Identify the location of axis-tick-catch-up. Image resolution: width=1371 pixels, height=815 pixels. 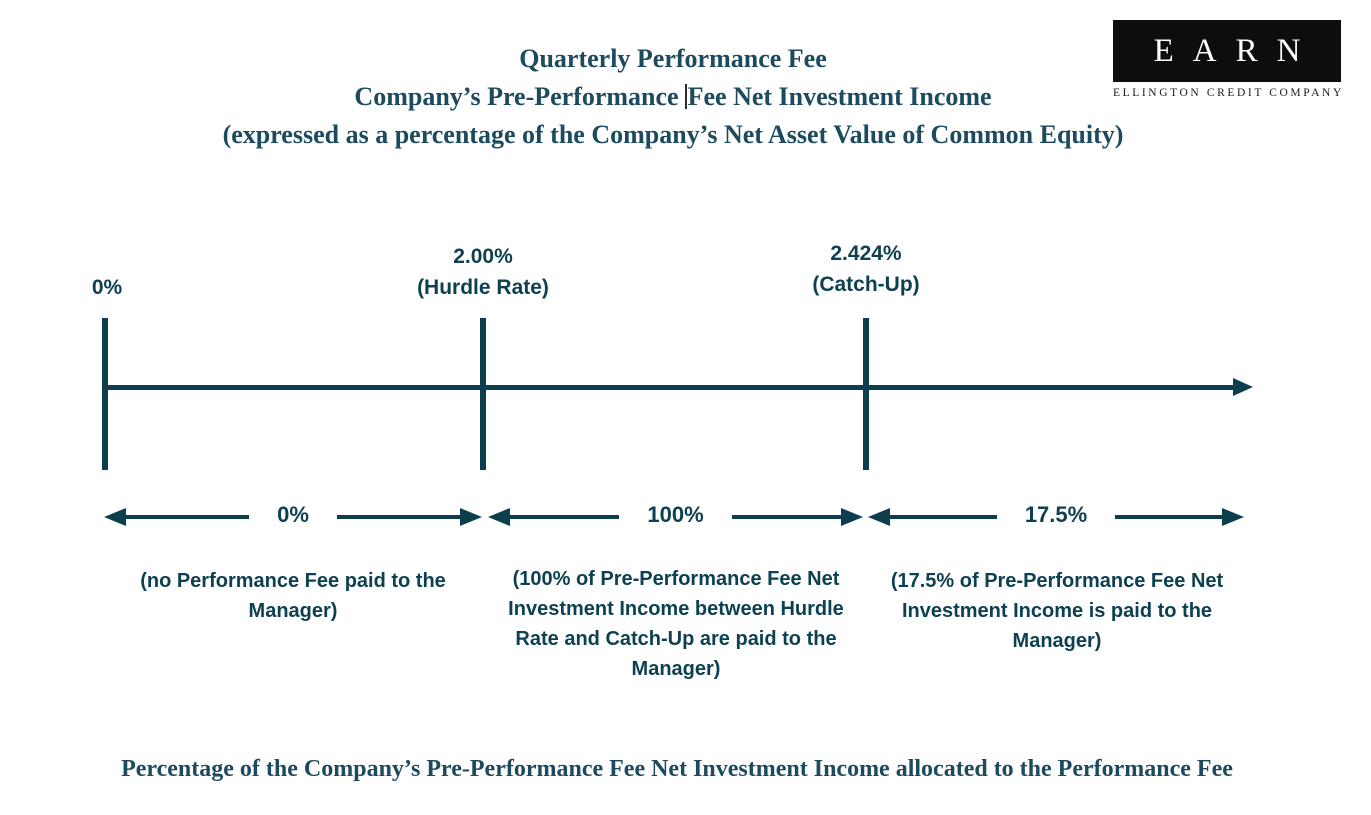
(866, 394).